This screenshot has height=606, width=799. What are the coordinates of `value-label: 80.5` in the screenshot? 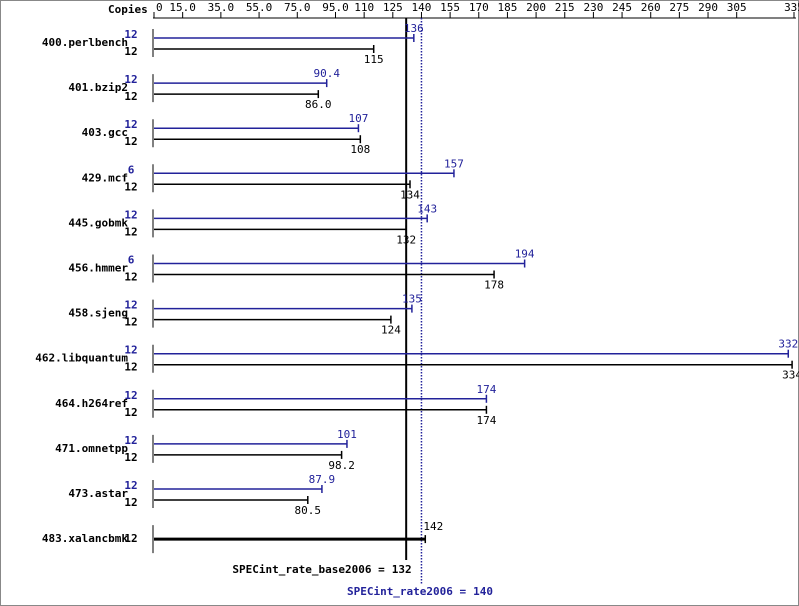 It's located at (308, 510).